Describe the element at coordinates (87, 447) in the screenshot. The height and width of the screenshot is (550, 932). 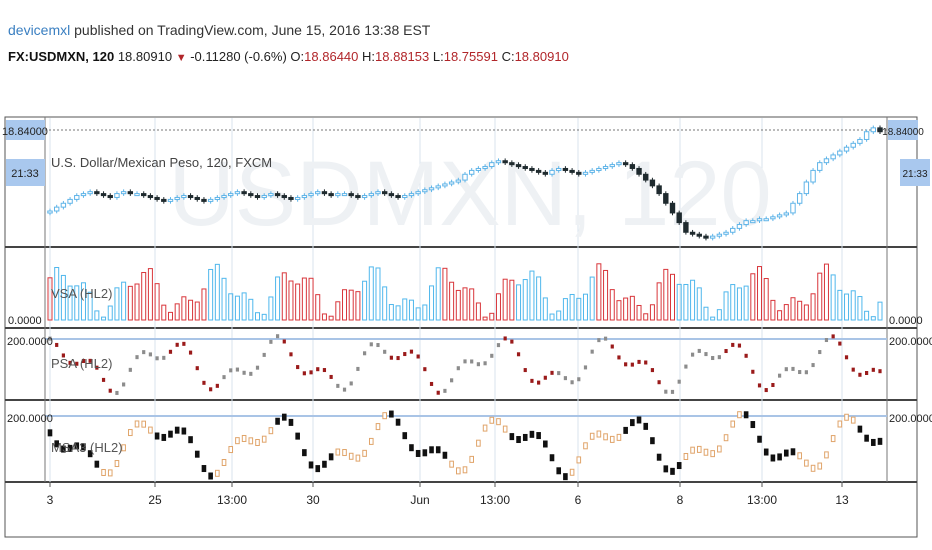
I see `msa-pane-title: MSA3 (HL2)` at that location.